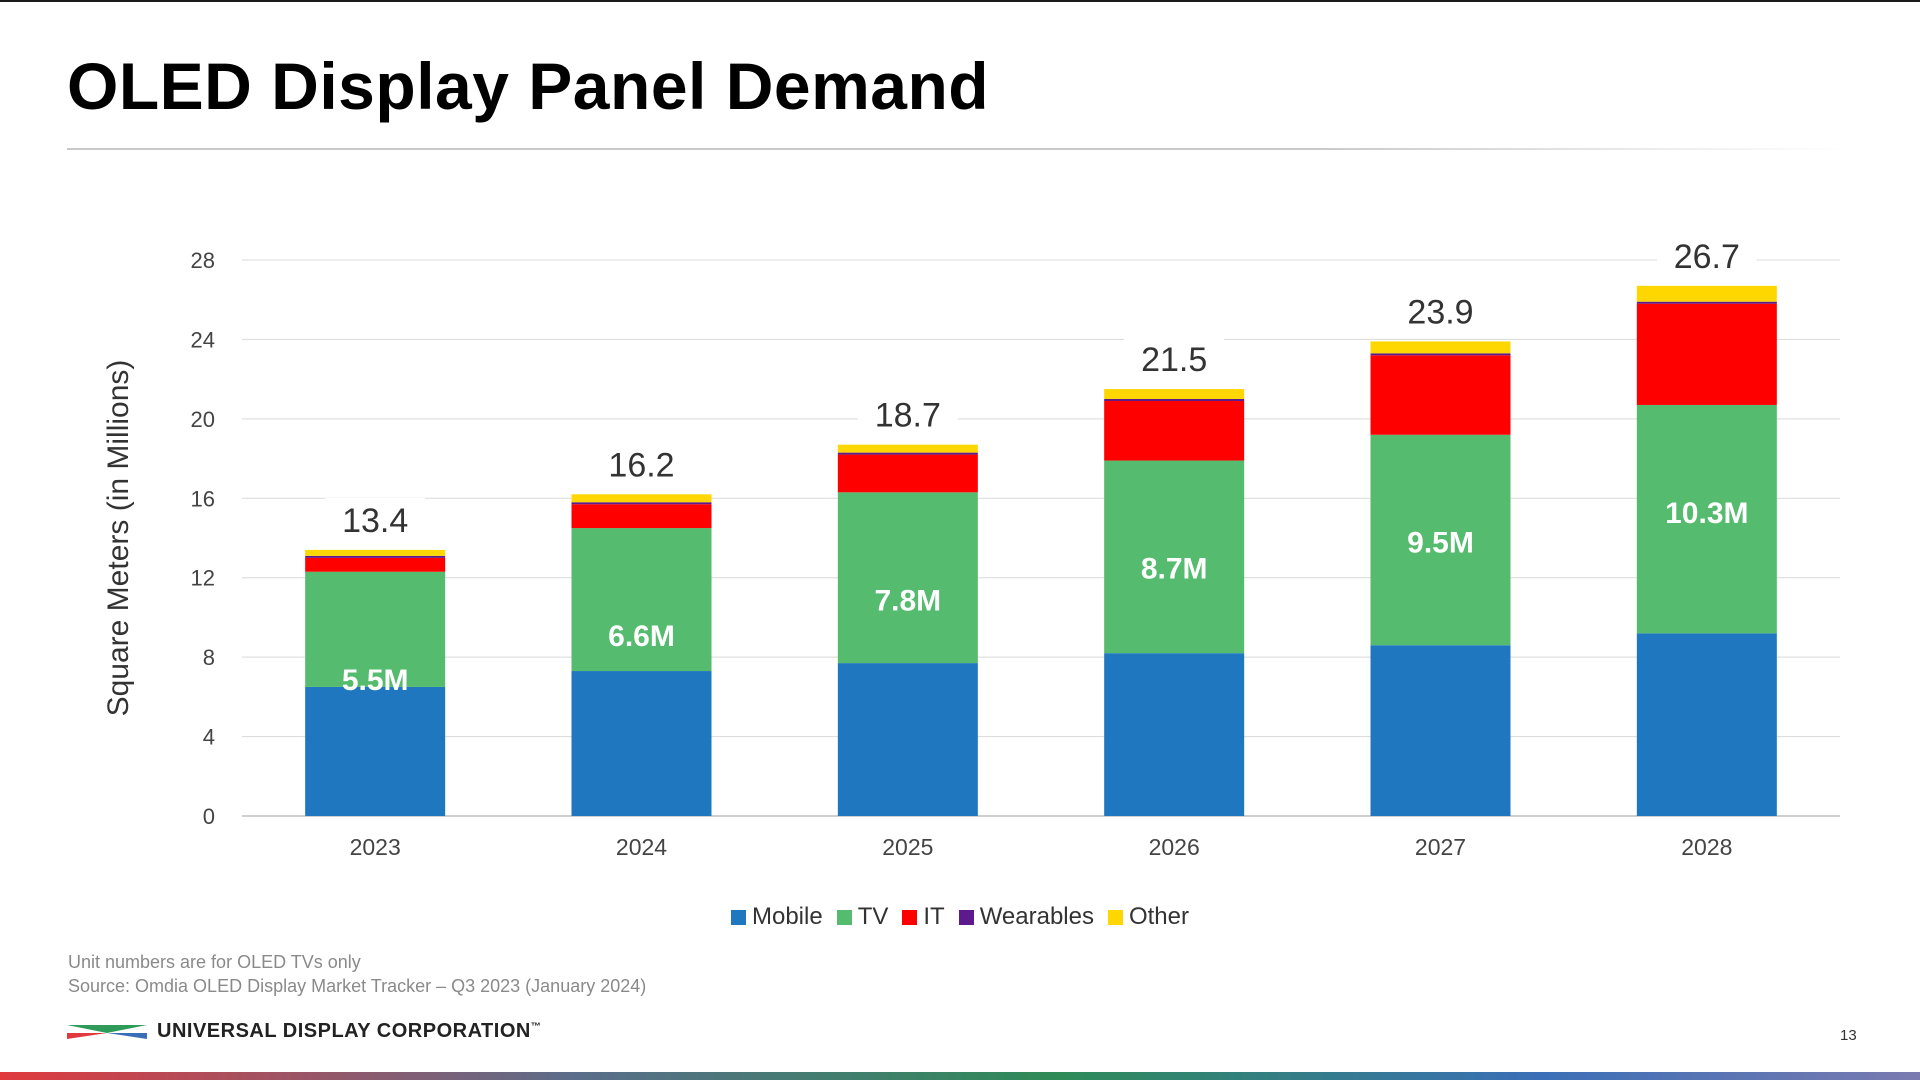 This screenshot has height=1080, width=1920. Describe the element at coordinates (203, 419) in the screenshot. I see `y-tick-label: 20` at that location.